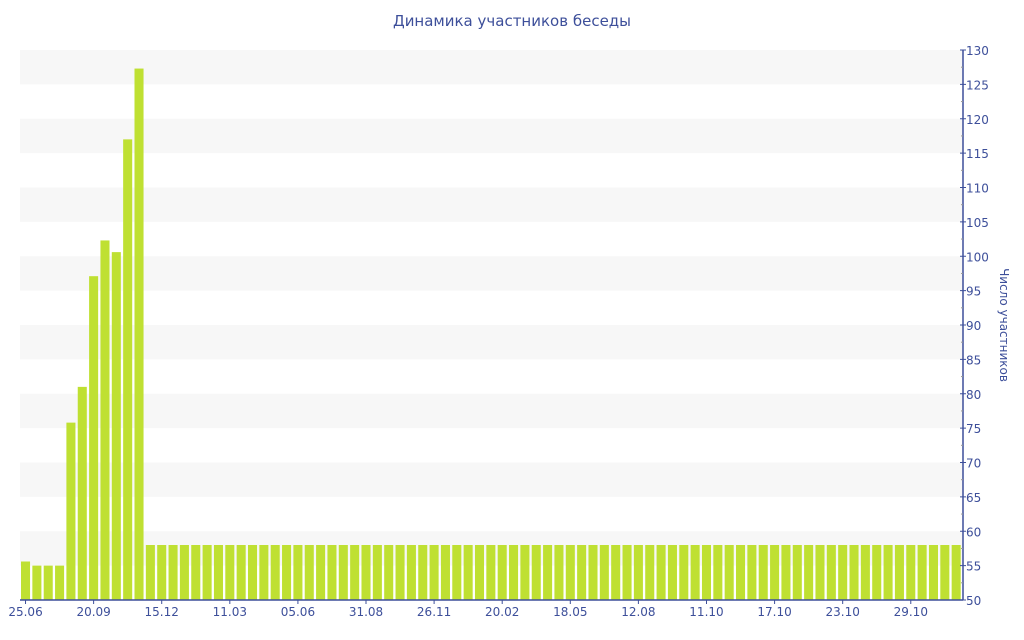 The image size is (1024, 640). Describe the element at coordinates (973, 464) in the screenshot. I see `y-tick-label: 70` at that location.